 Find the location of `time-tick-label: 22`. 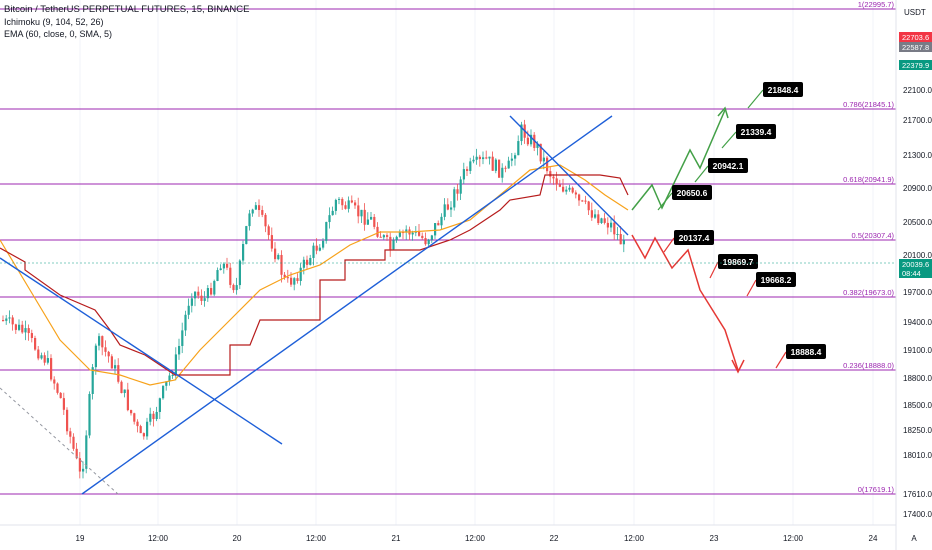

time-tick-label: 22 is located at coordinates (554, 538).